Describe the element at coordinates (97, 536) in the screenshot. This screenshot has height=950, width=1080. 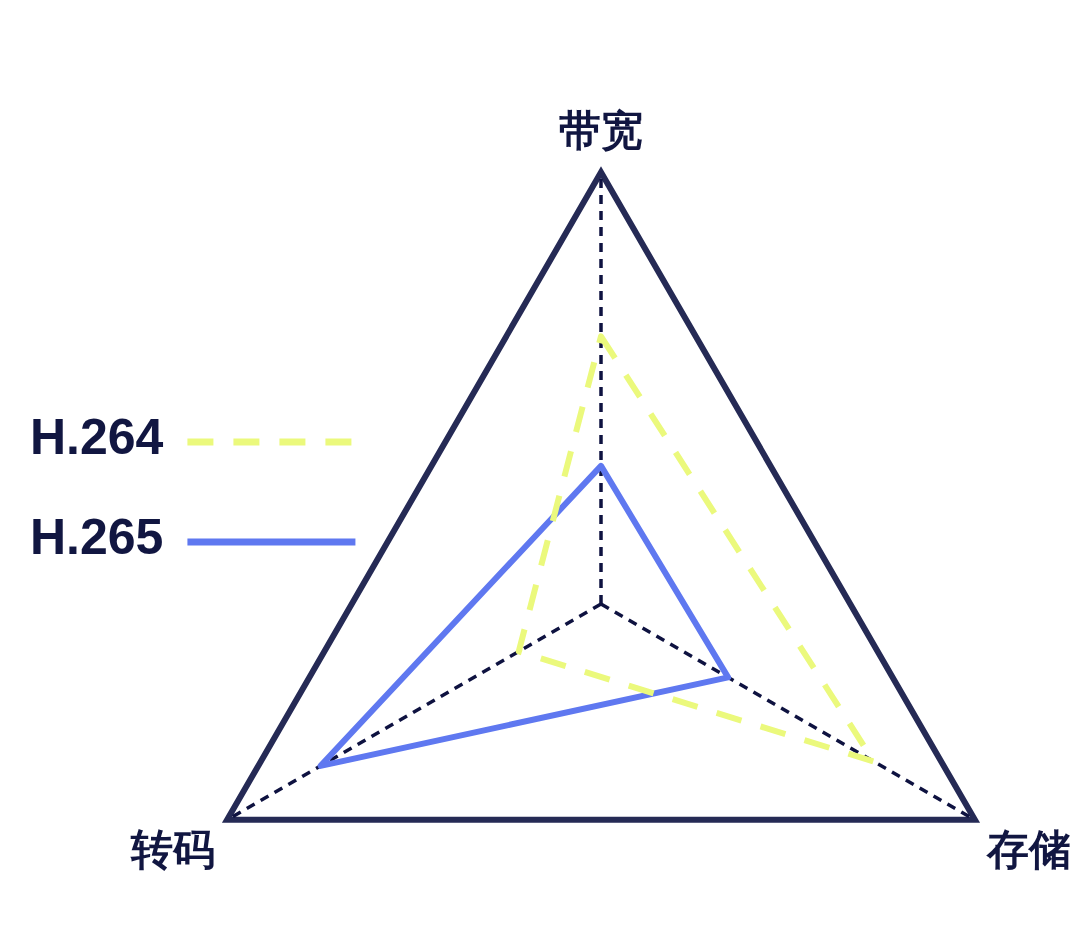
I see `legend-label: H.265` at that location.